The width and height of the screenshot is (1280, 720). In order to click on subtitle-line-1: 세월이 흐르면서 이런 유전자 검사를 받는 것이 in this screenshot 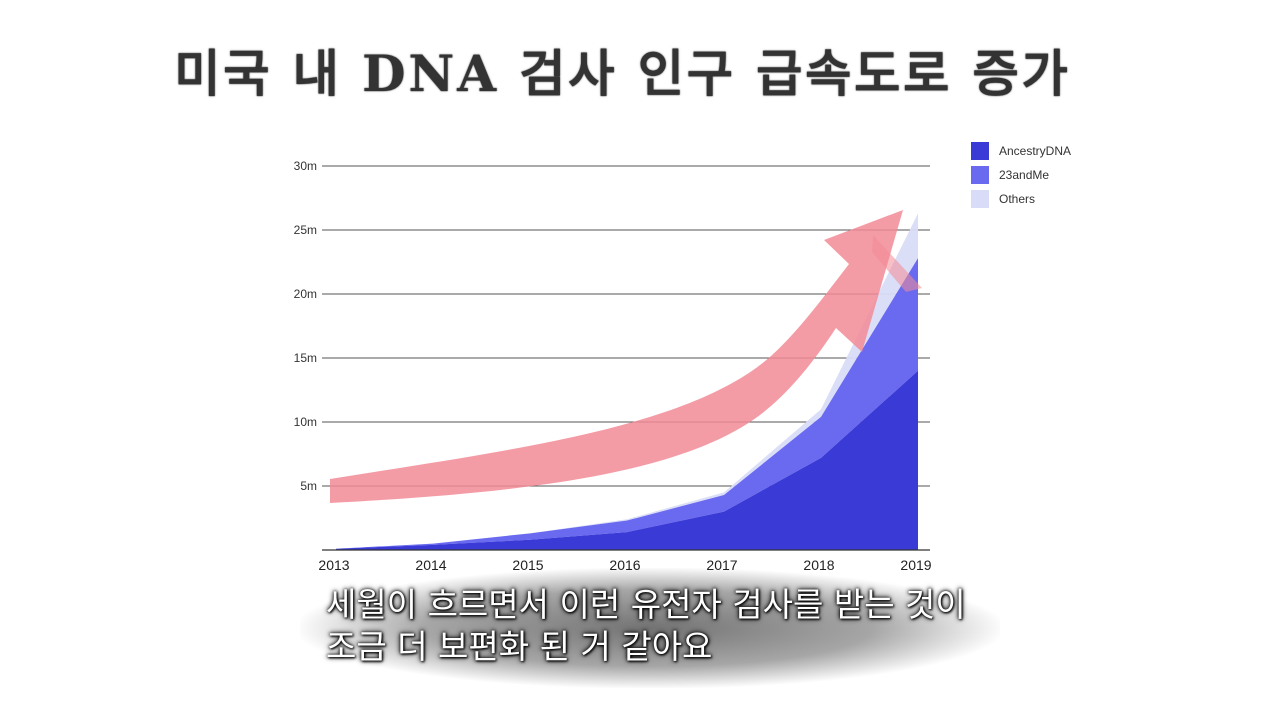, I will do `click(646, 604)`.